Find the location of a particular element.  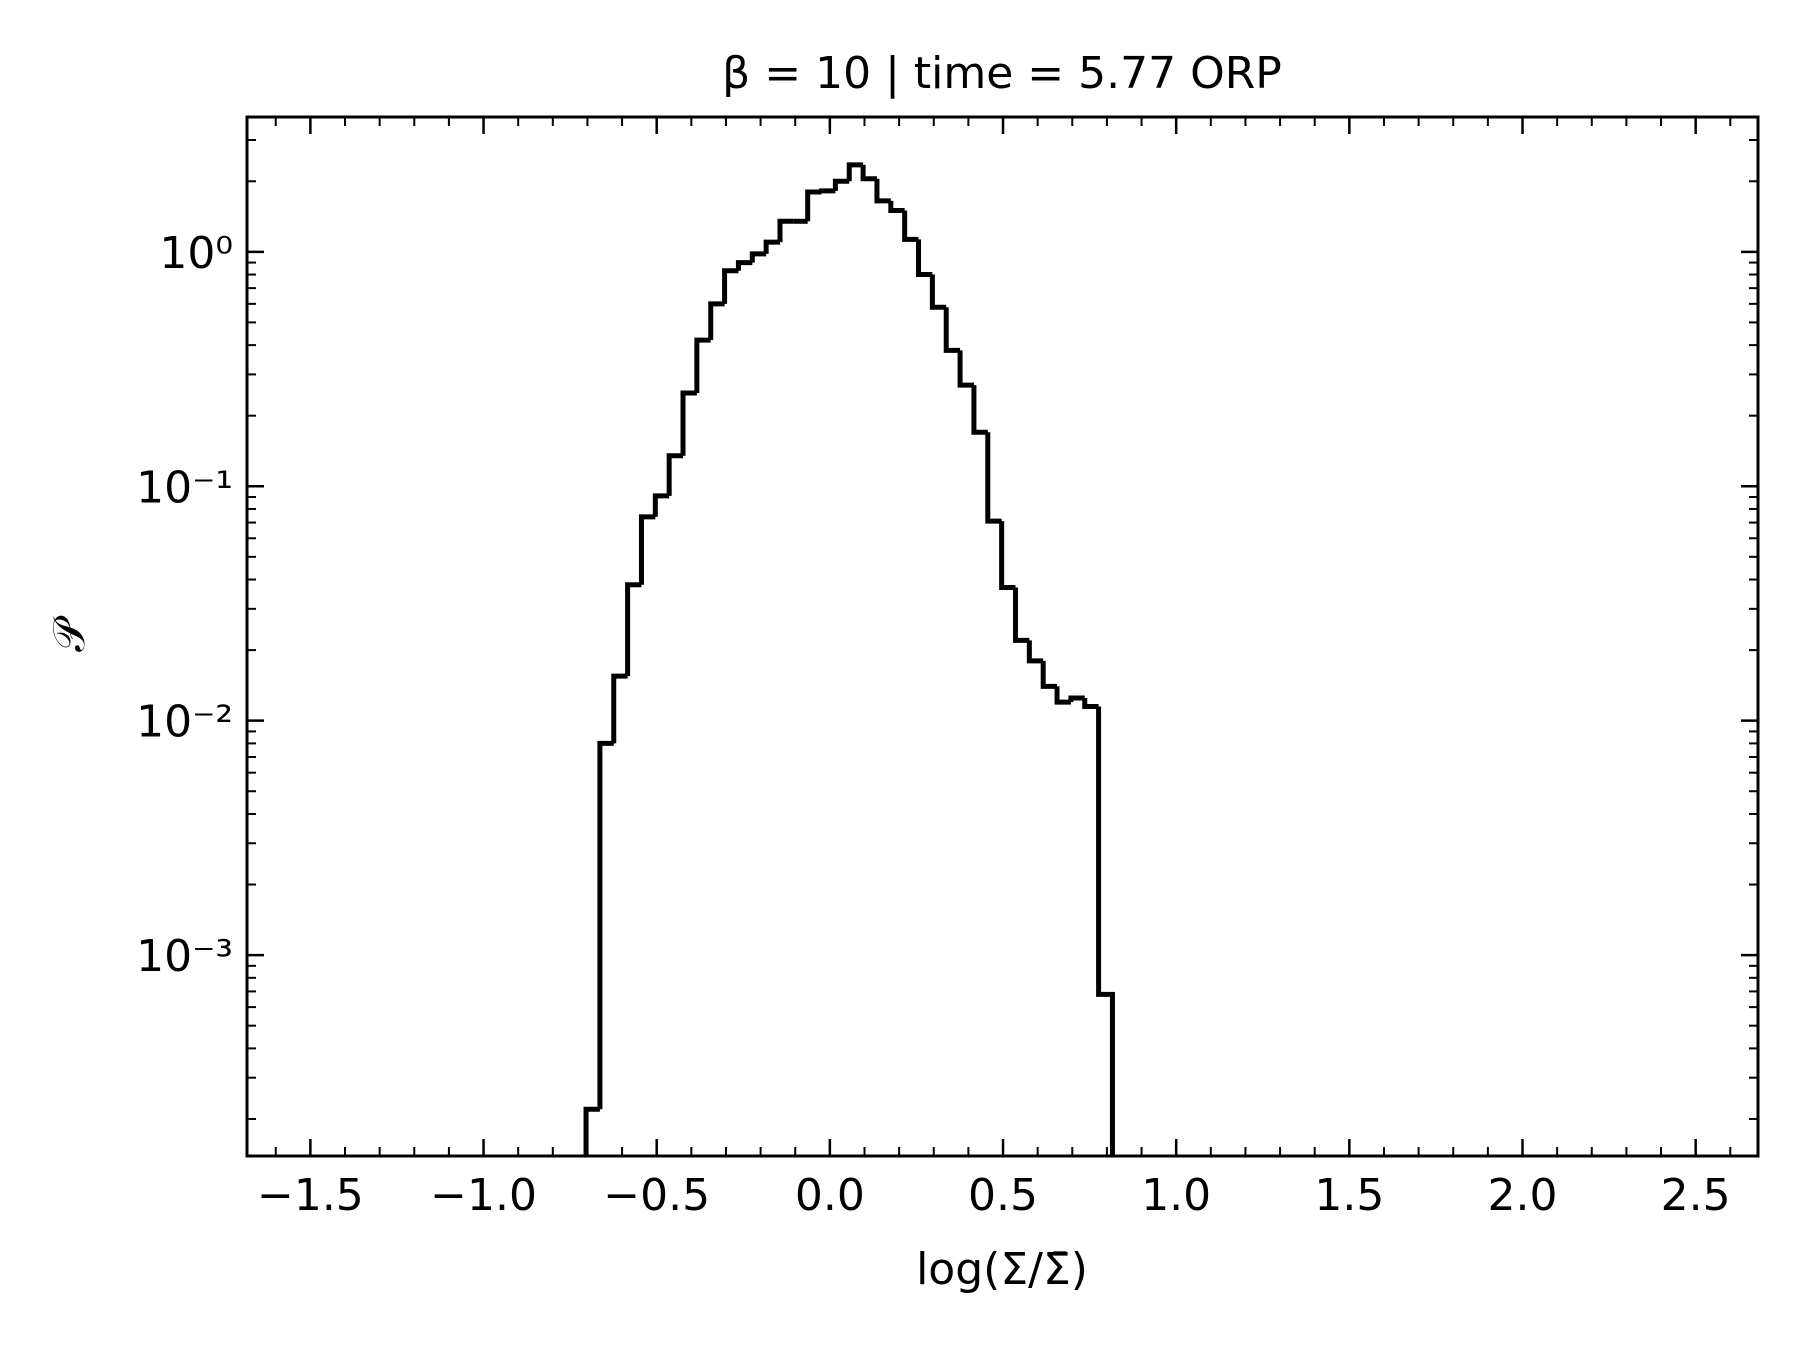

x-tick-label: 2.5 is located at coordinates (1696, 1195).